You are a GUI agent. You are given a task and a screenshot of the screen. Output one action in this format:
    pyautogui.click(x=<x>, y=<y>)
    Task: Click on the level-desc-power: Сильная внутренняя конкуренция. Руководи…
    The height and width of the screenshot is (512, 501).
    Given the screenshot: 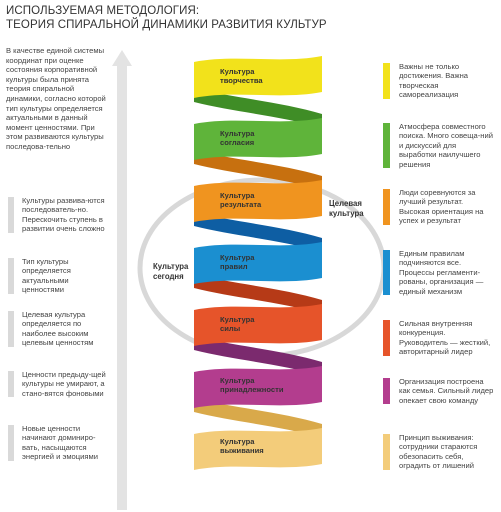 What is the action you would take?
    pyautogui.click(x=439, y=338)
    